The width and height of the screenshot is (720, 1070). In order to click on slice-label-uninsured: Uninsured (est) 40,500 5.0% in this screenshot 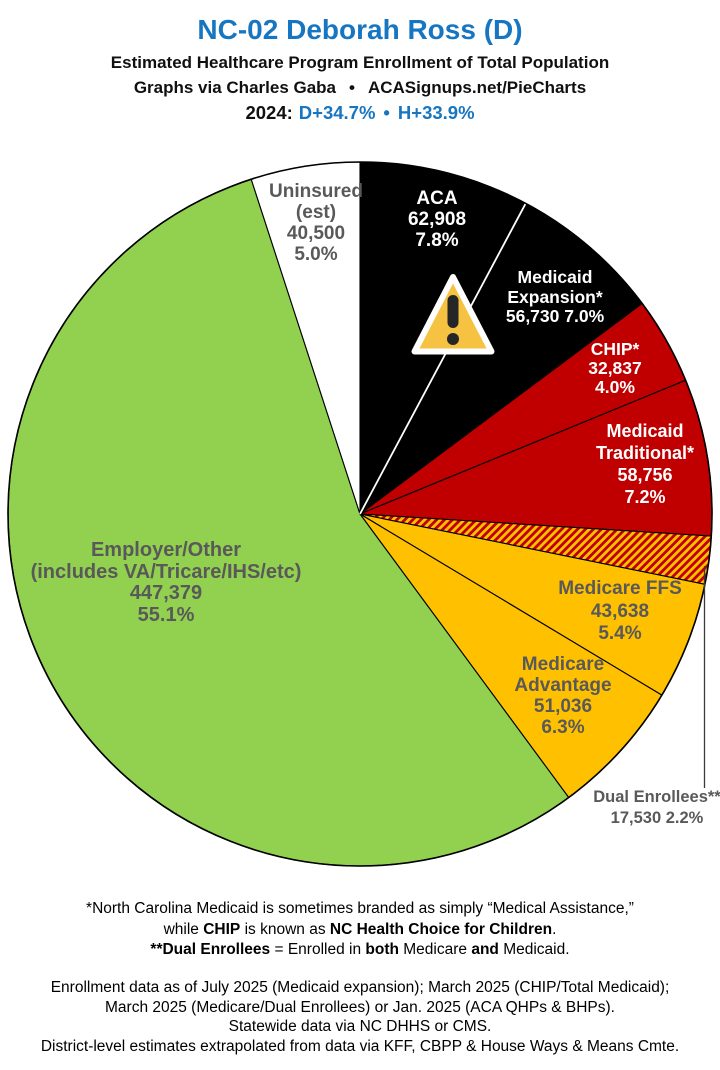, I will do `click(316, 223)`.